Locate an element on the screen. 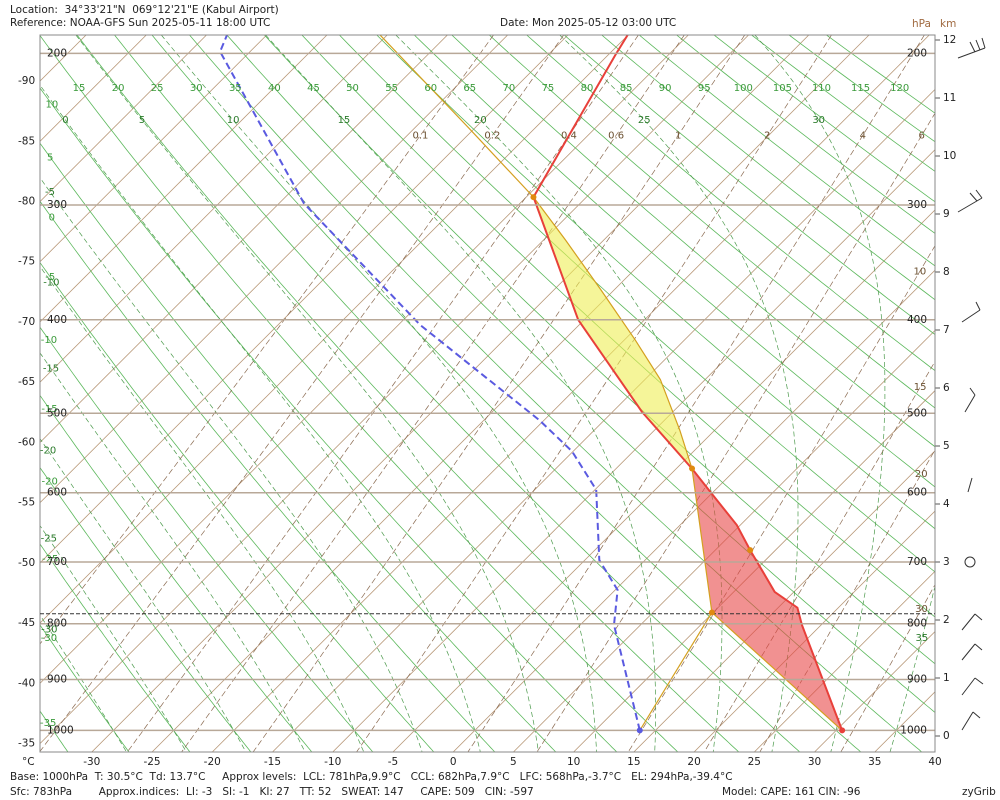 The width and height of the screenshot is (1000, 800). pressure-label-left: 200 is located at coordinates (57, 53).